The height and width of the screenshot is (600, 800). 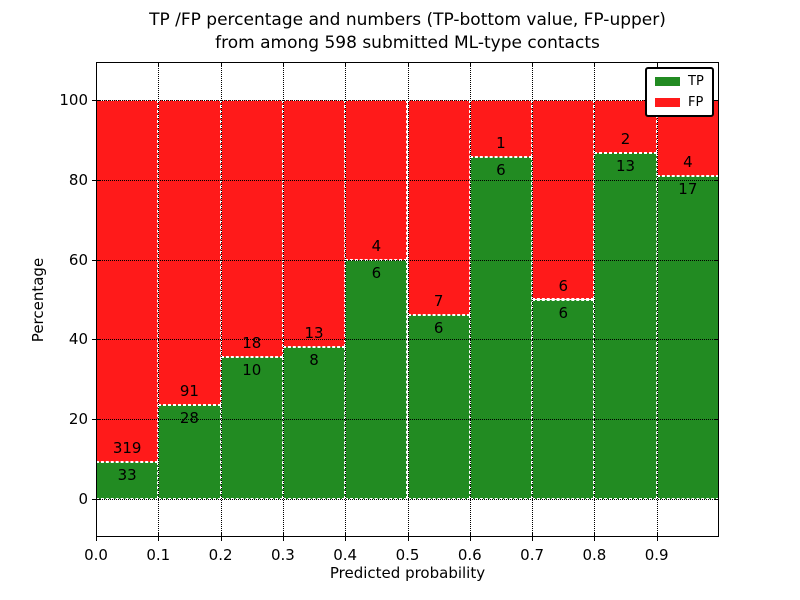 What do you see at coordinates (314, 360) in the screenshot?
I see `tp-count-label: 8` at bounding box center [314, 360].